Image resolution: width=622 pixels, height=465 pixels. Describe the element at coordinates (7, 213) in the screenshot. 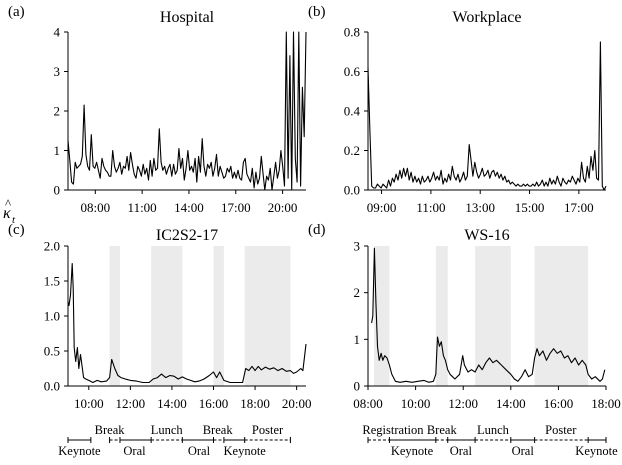

I see `y-axis-label: κ` at that location.